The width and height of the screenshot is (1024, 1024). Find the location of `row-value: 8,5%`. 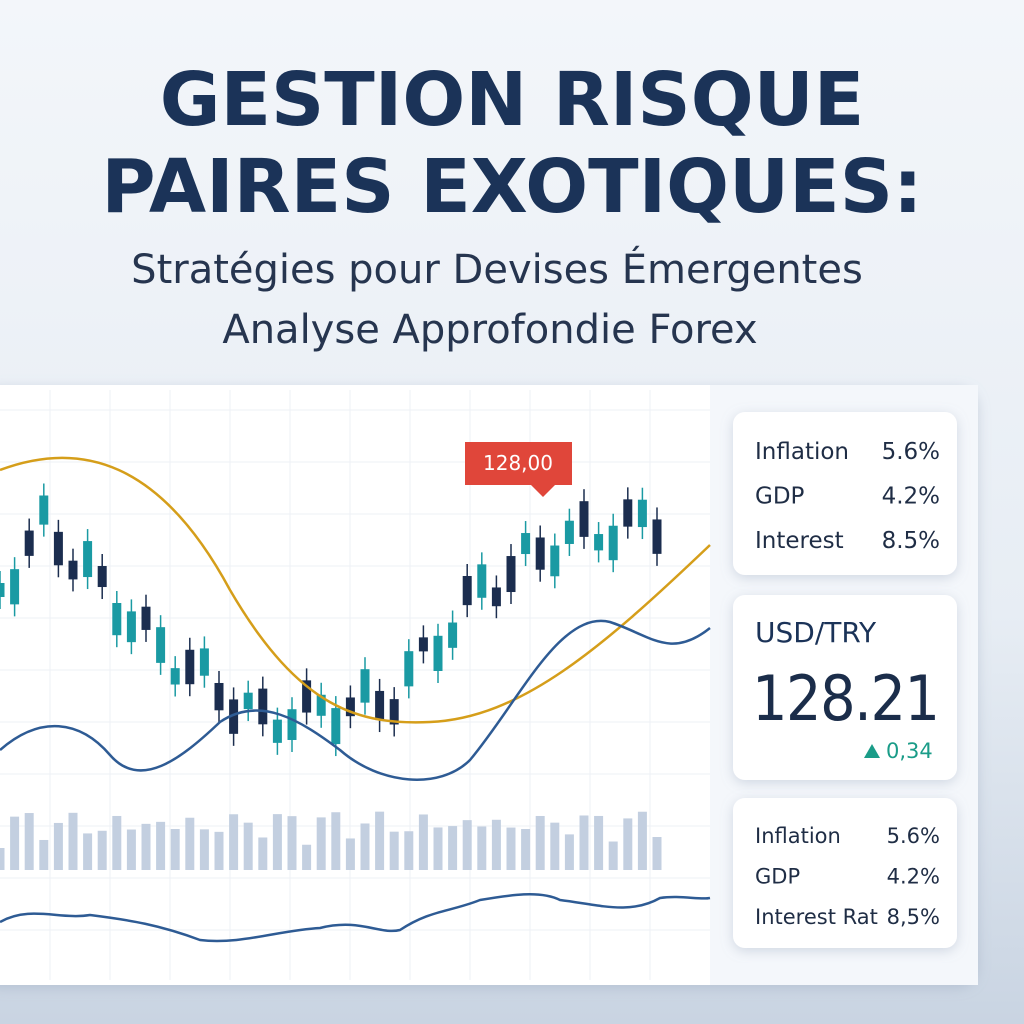

row-value: 8,5% is located at coordinates (913, 917).